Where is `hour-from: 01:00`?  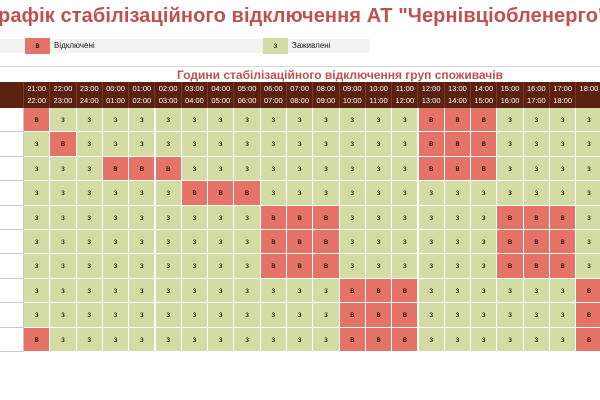
hour-from: 01:00 is located at coordinates (142, 88).